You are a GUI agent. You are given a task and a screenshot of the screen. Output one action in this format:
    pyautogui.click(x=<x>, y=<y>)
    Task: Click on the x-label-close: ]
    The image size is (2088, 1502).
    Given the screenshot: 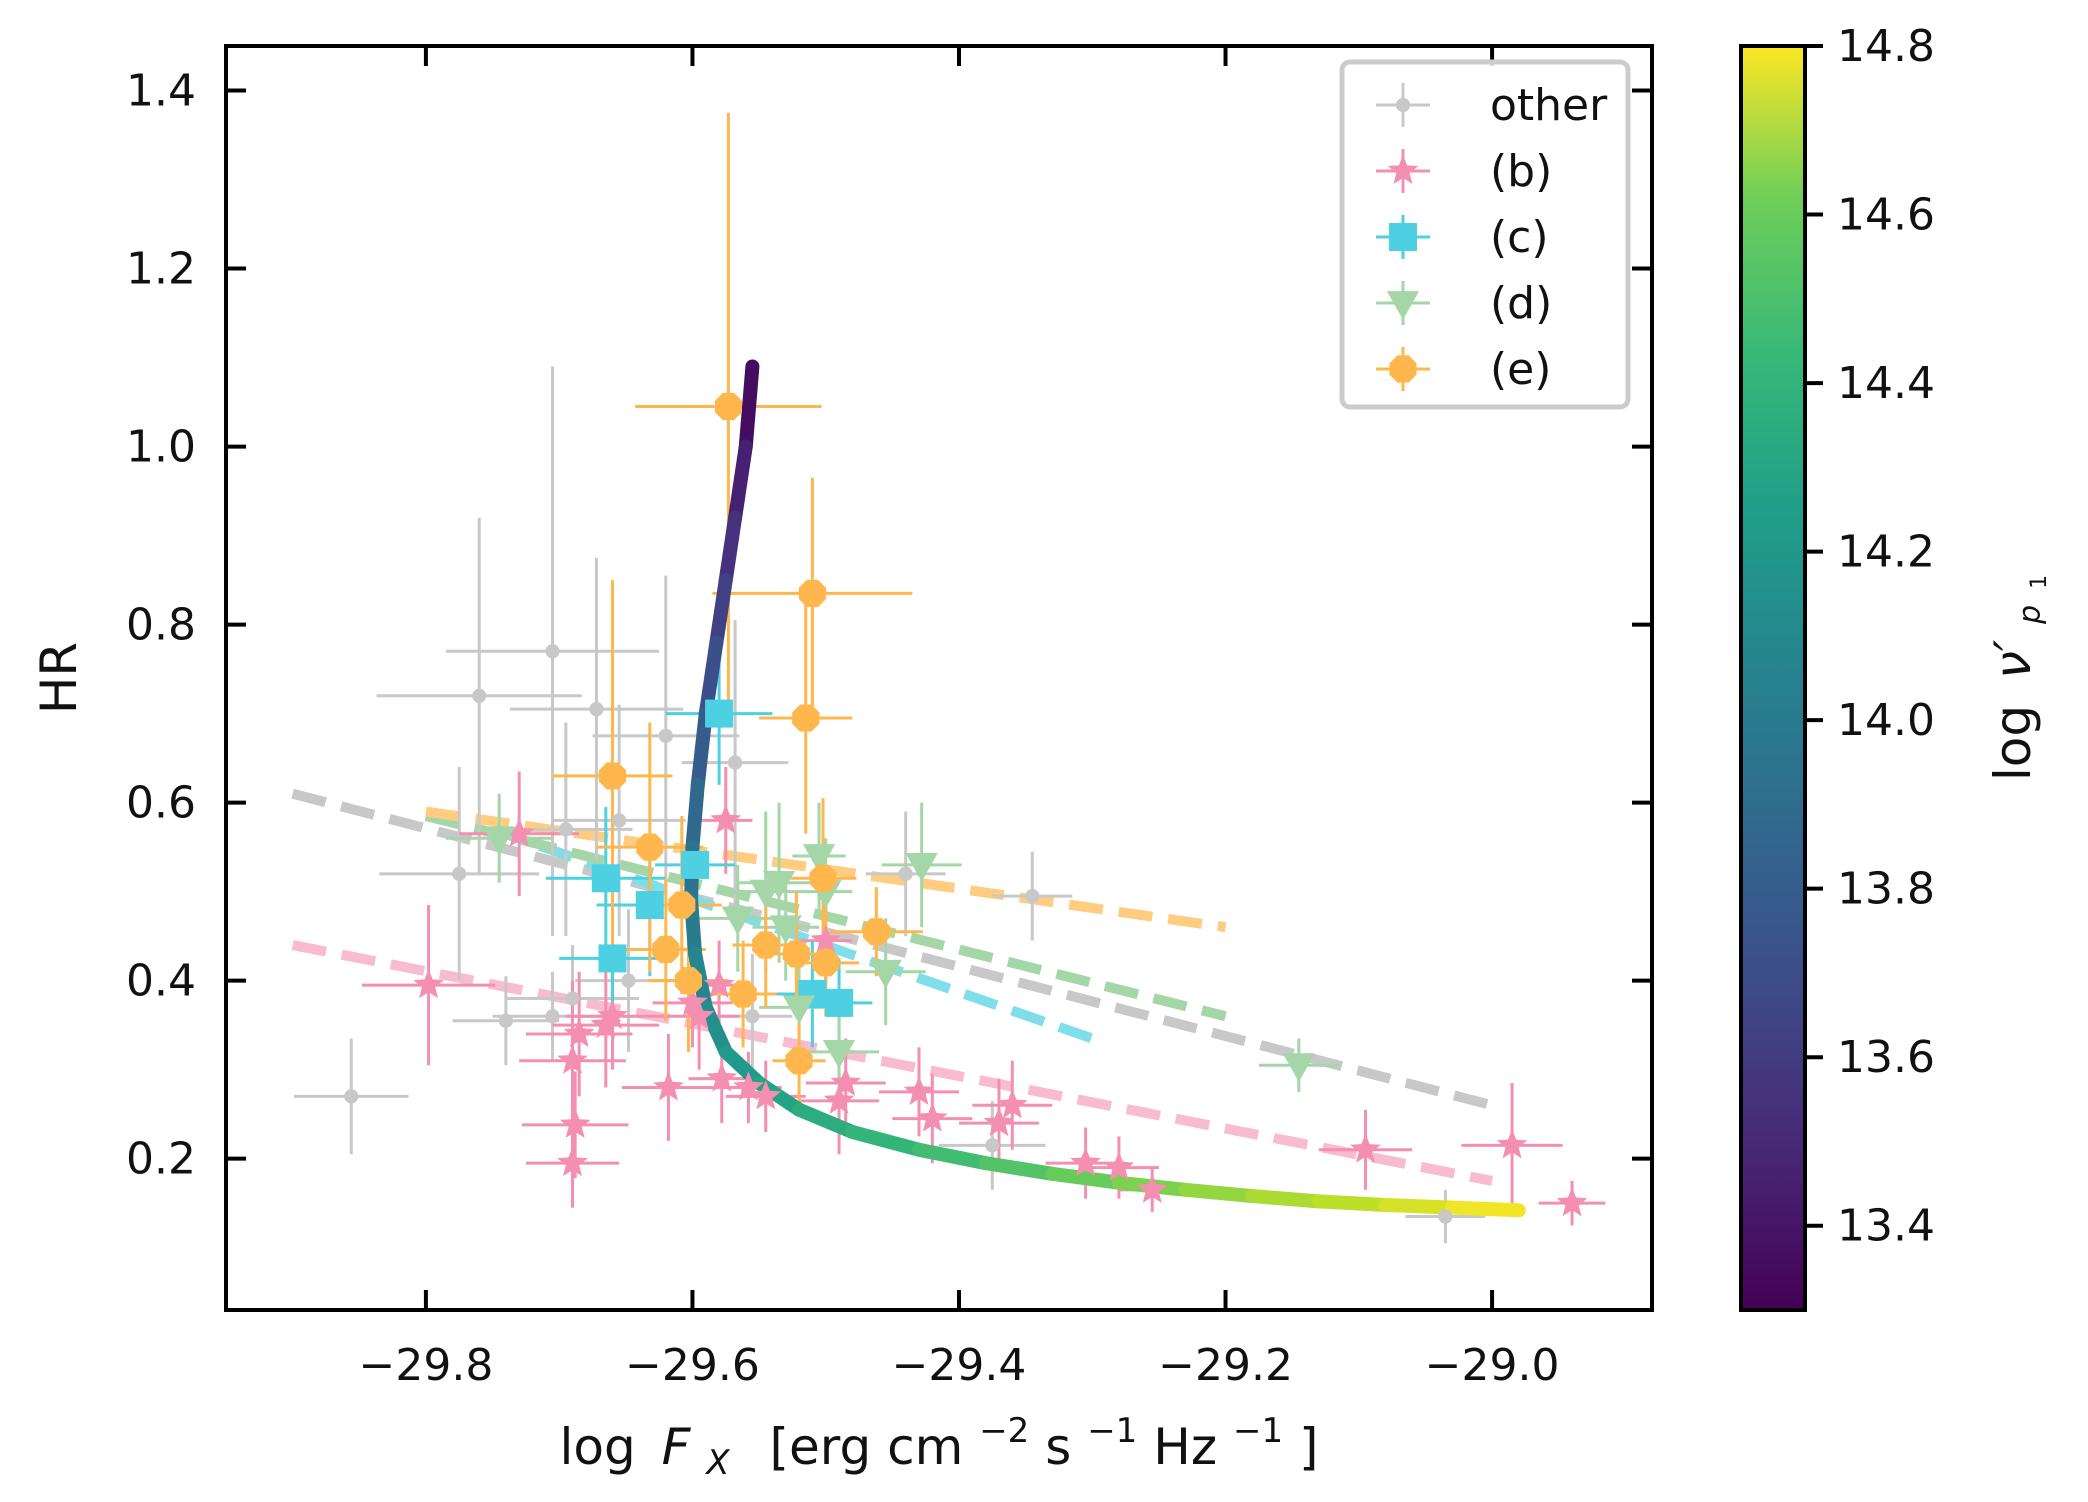 What is the action you would take?
    pyautogui.click(x=1309, y=1447)
    